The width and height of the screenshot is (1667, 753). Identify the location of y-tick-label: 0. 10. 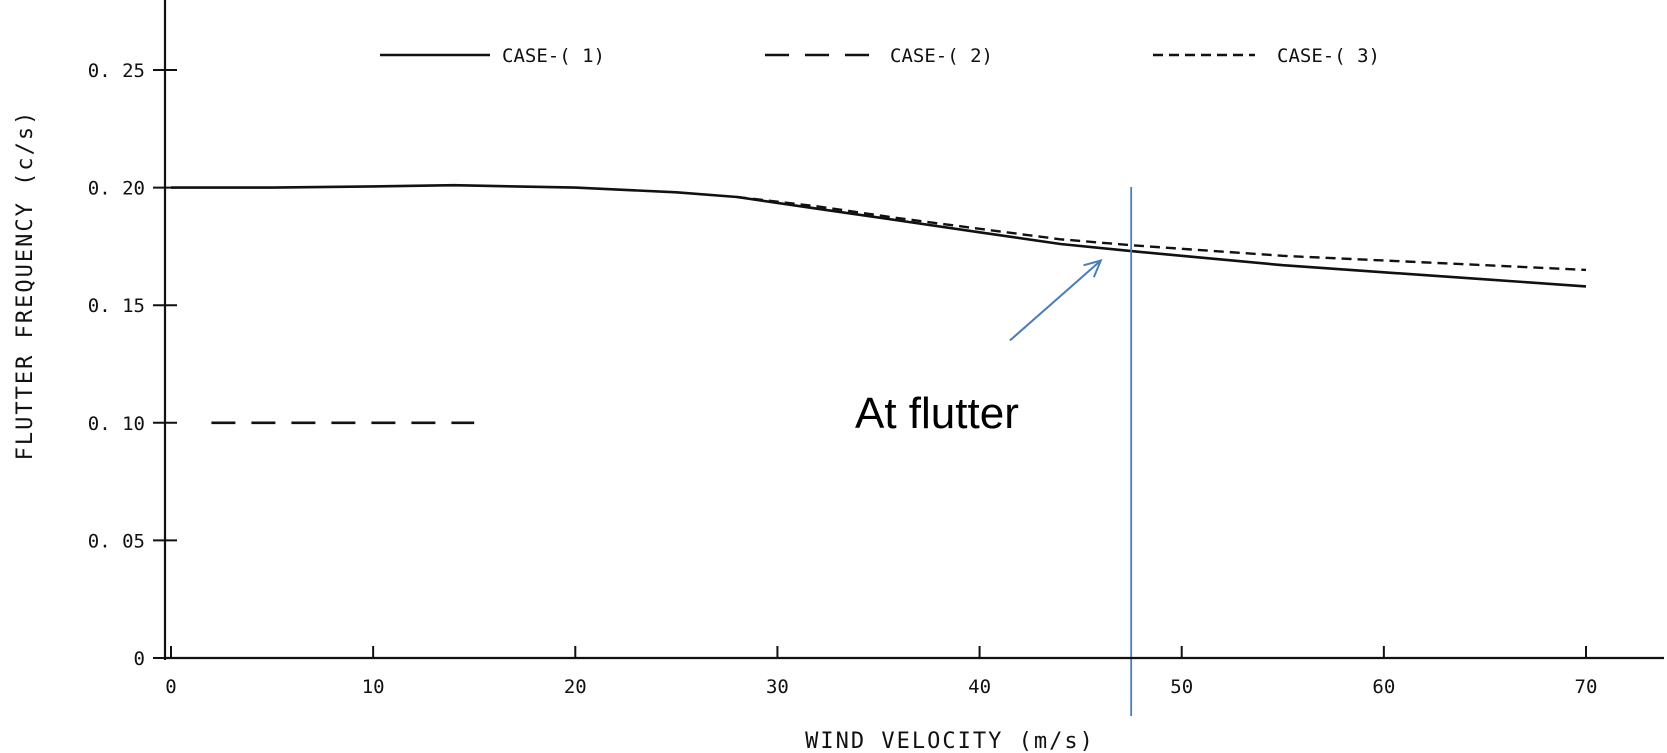
(116, 424).